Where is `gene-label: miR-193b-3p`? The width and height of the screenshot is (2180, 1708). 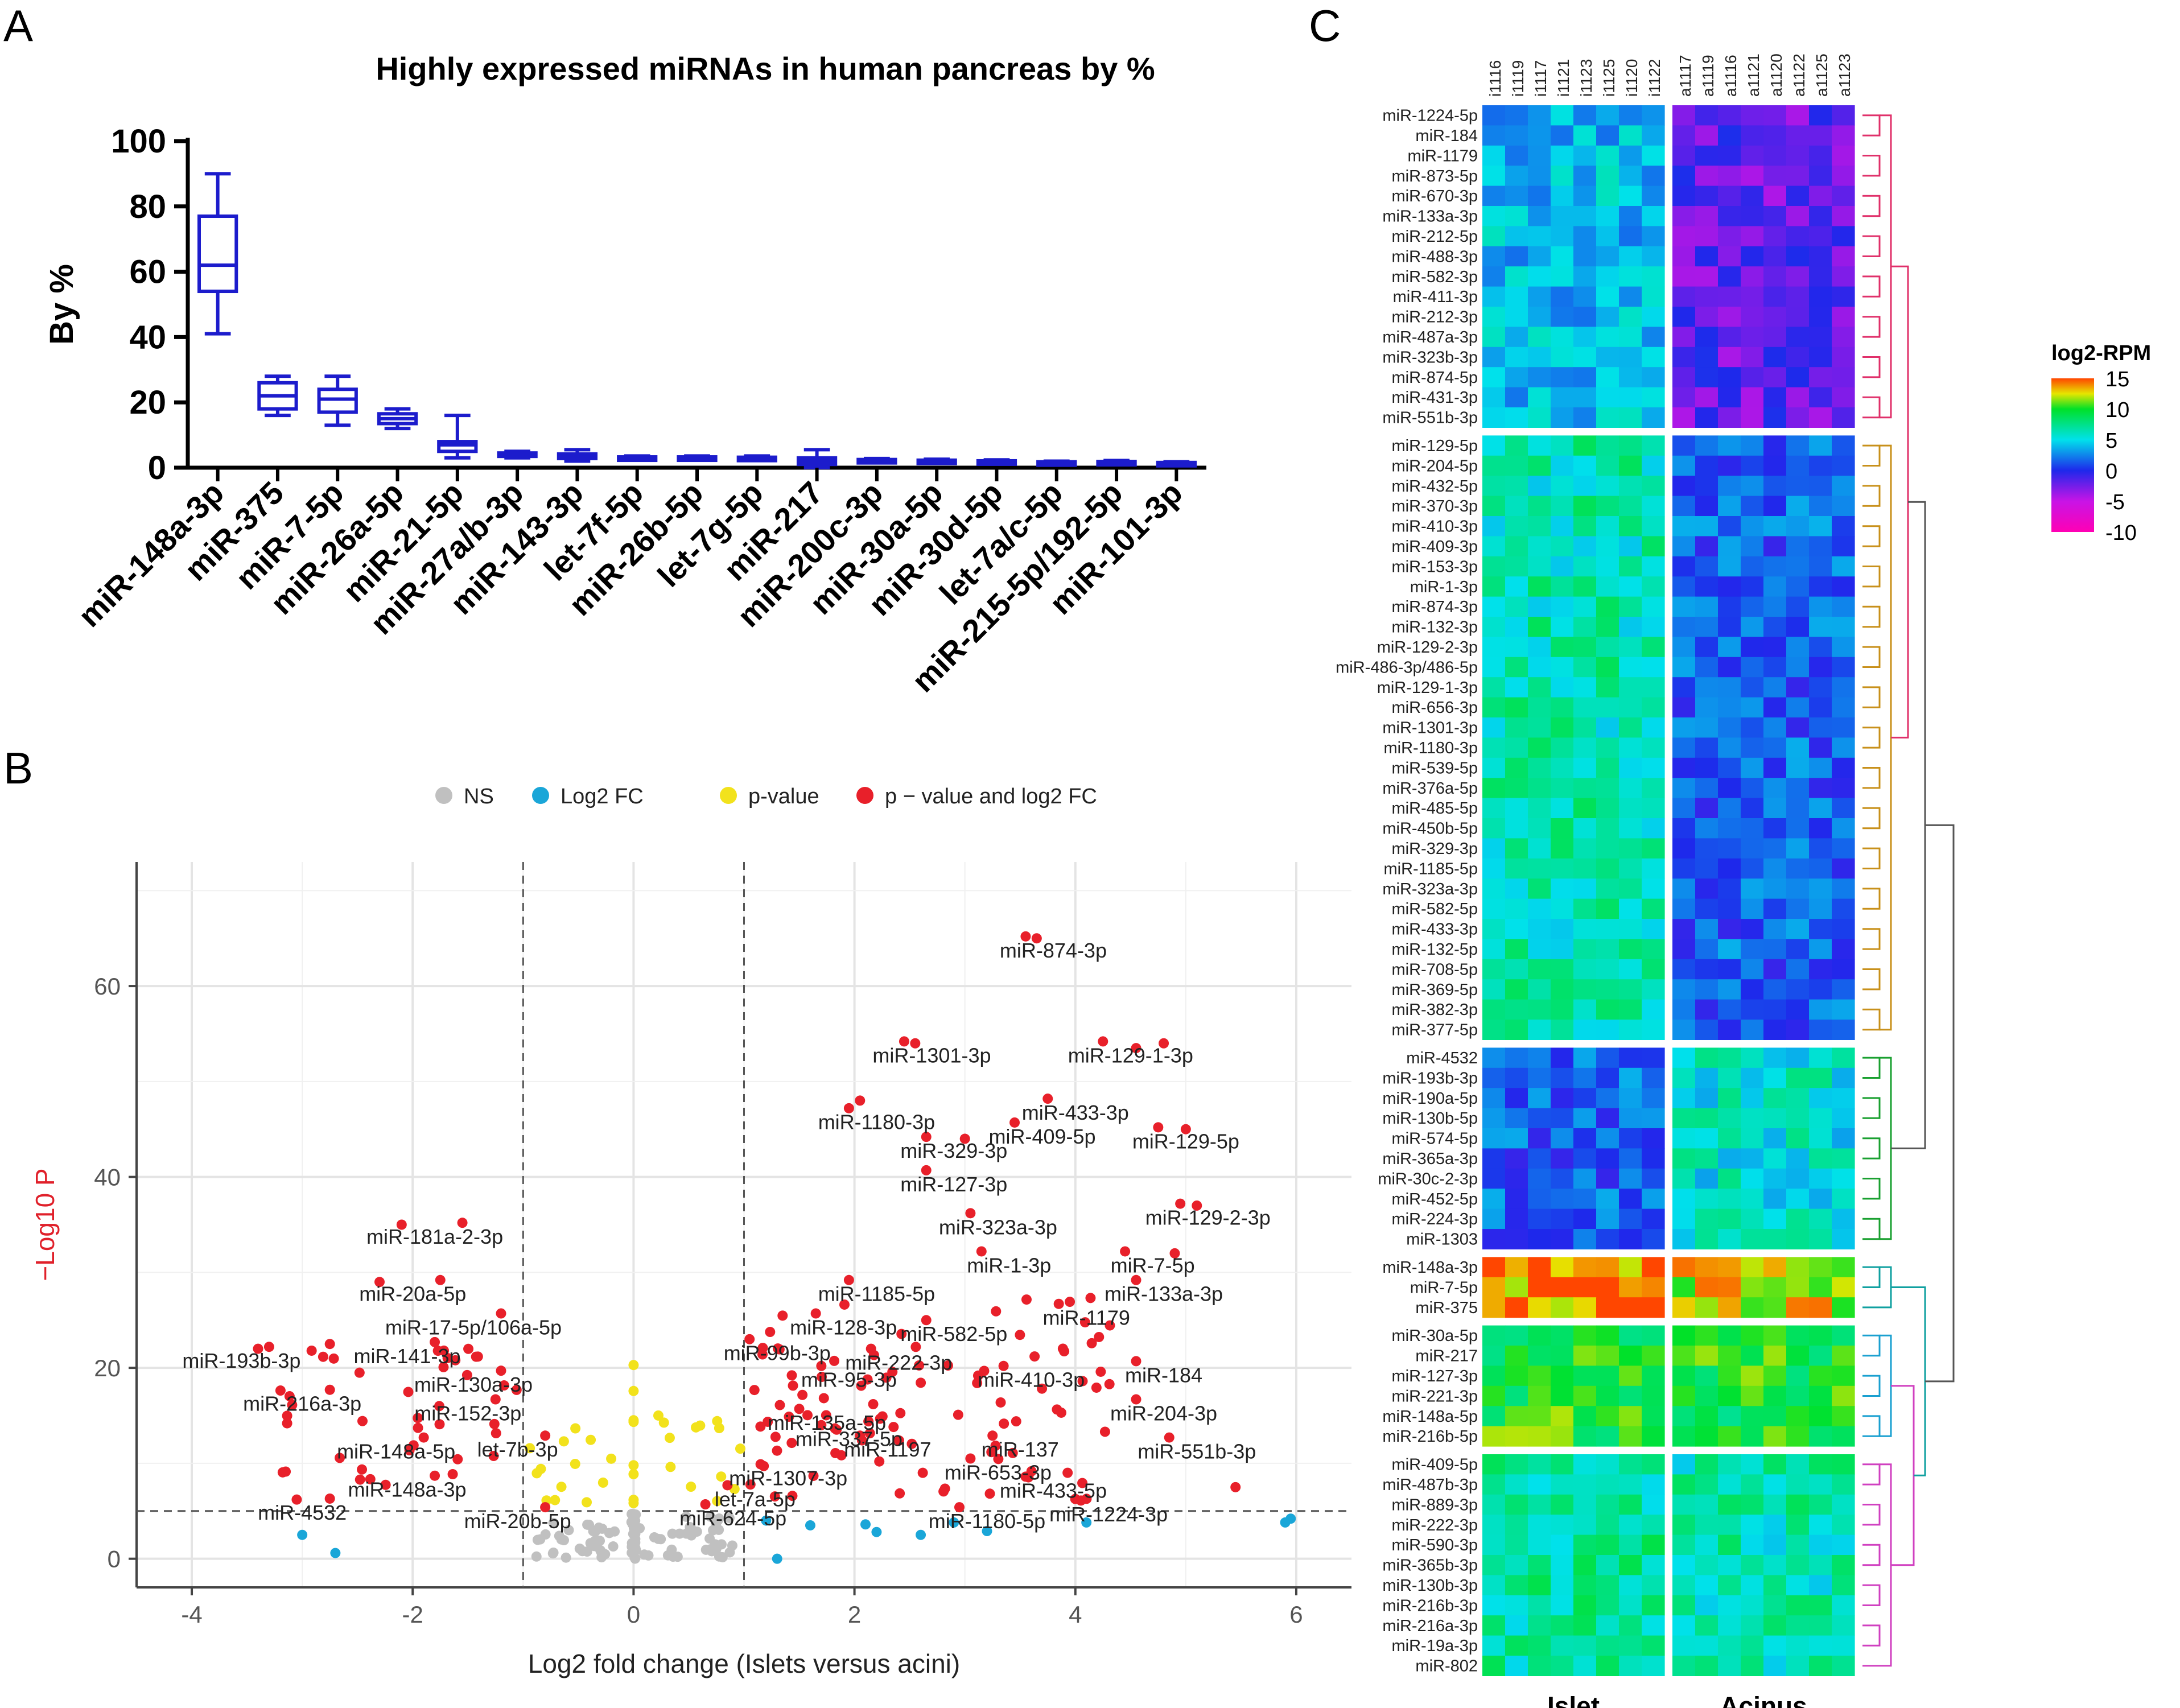 gene-label: miR-193b-3p is located at coordinates (241, 1360).